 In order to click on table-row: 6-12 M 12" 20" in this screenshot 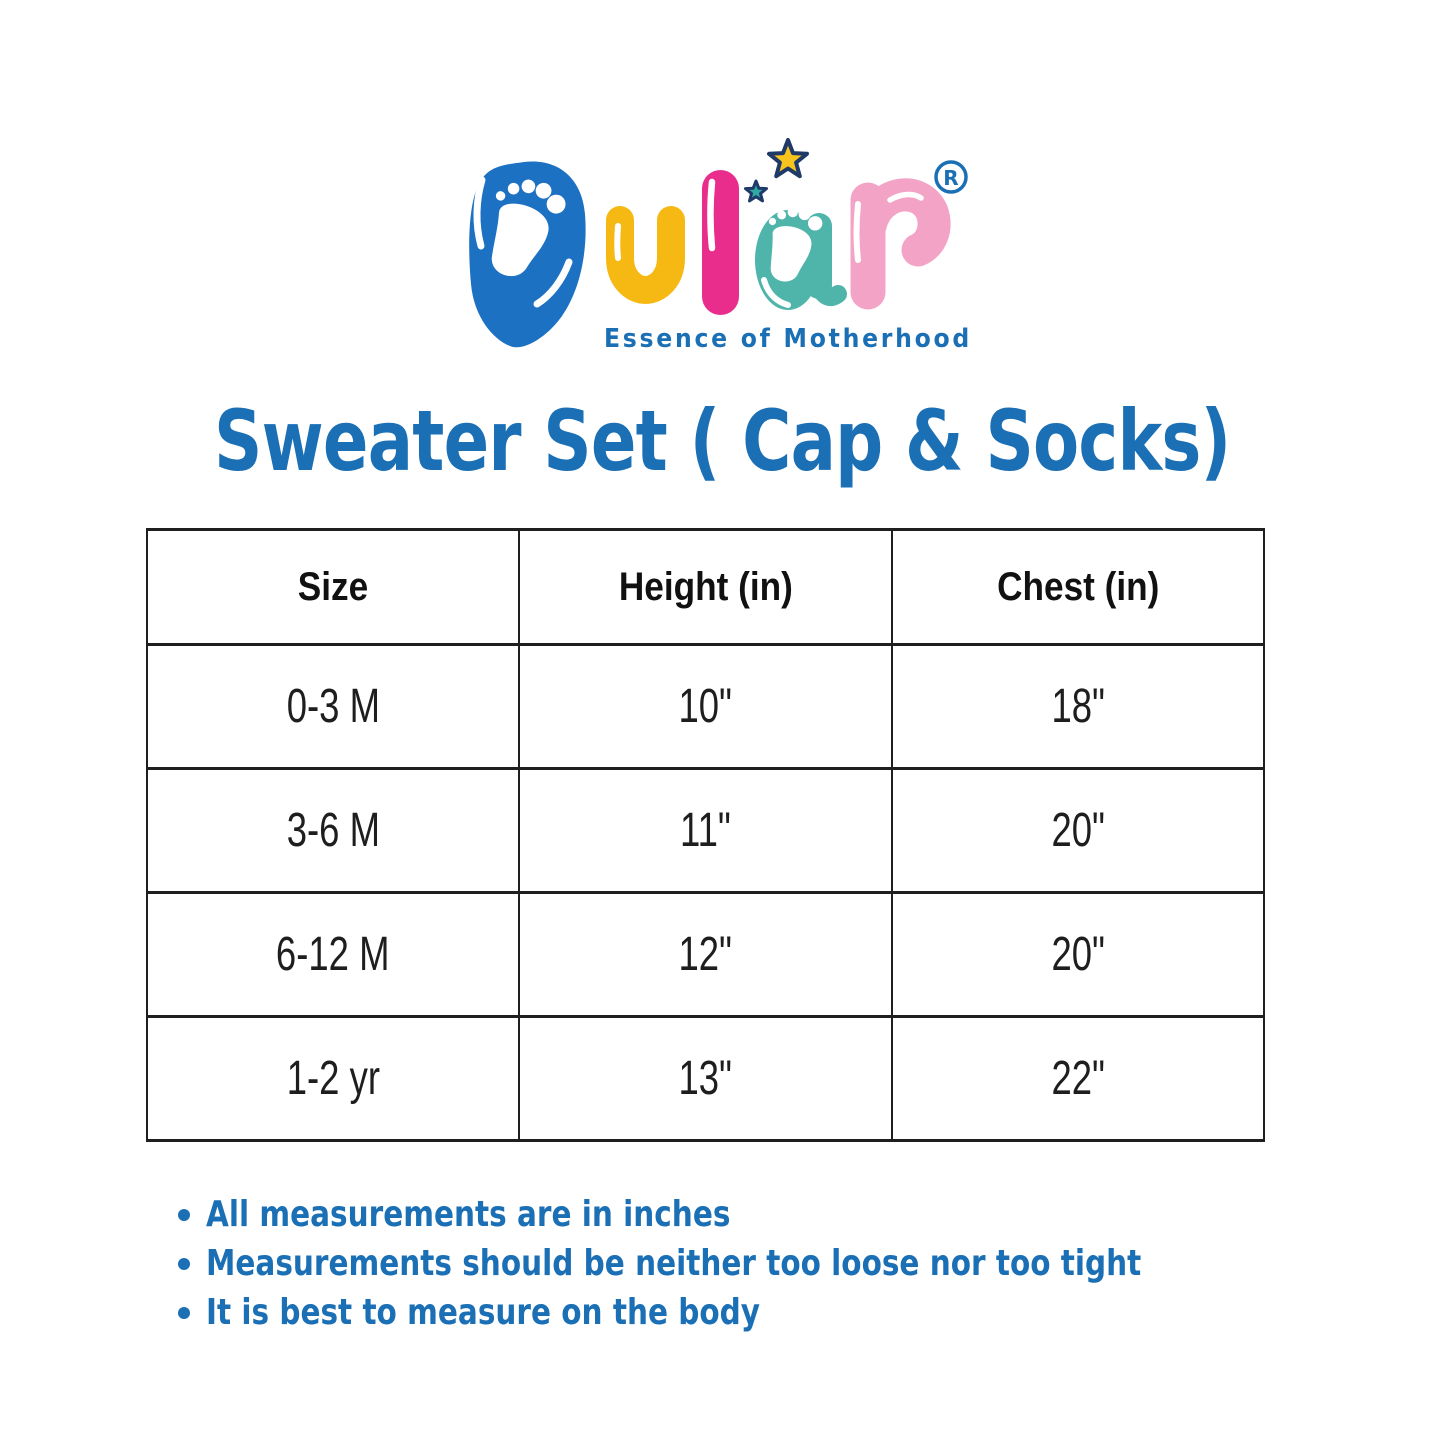, I will do `click(705, 954)`.